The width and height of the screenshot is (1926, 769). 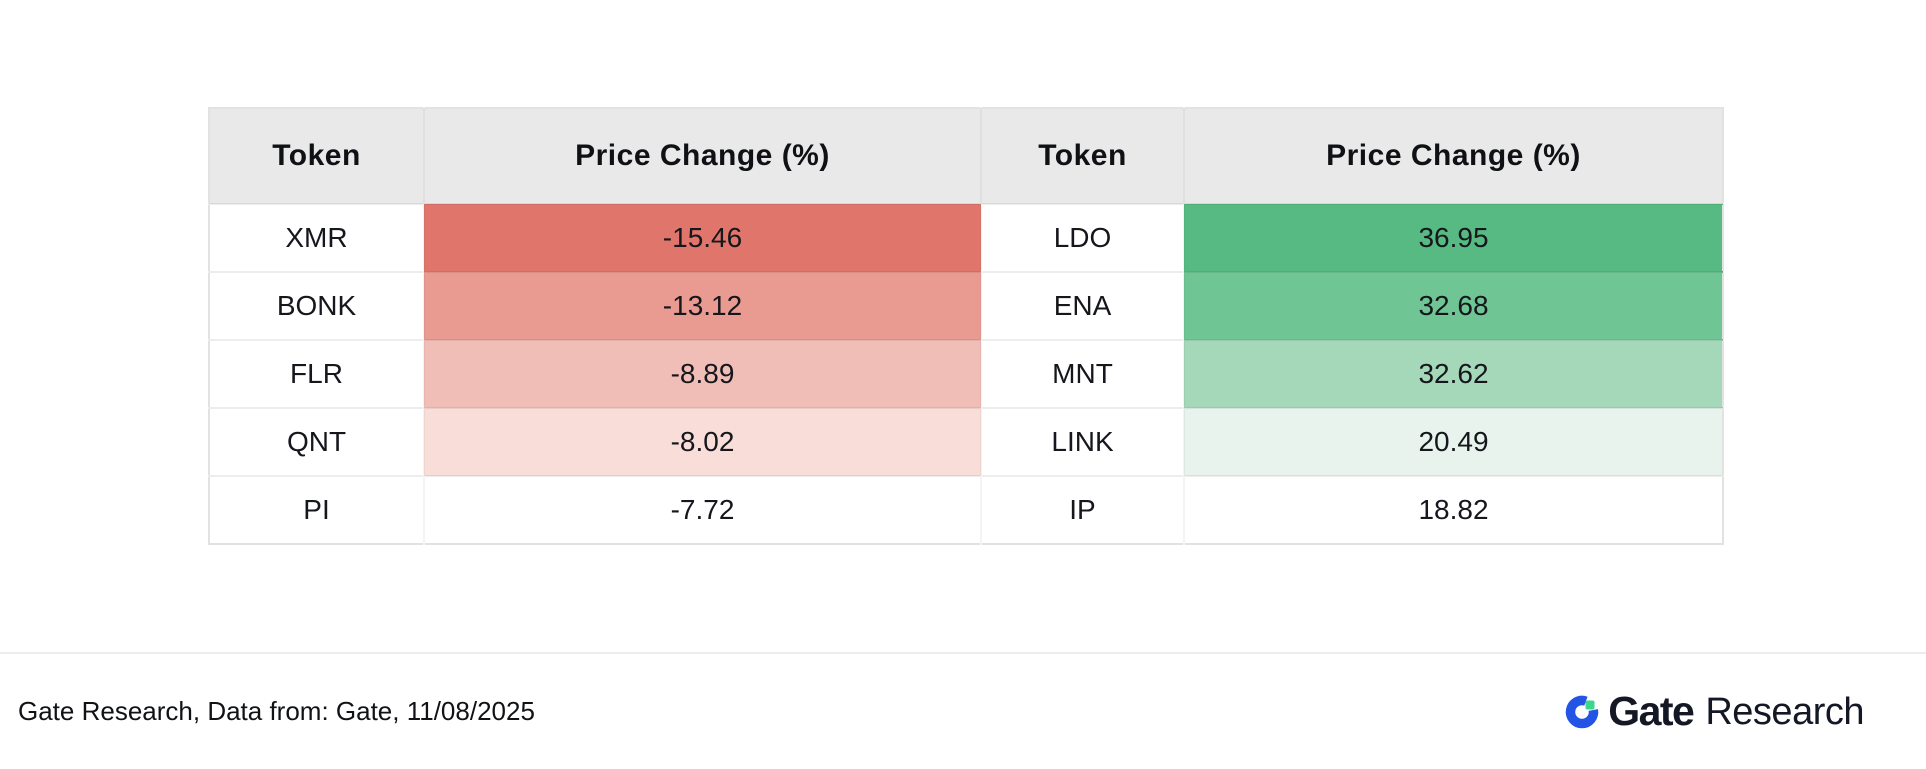 I want to click on change-cell: 32.62, so click(x=1453, y=373).